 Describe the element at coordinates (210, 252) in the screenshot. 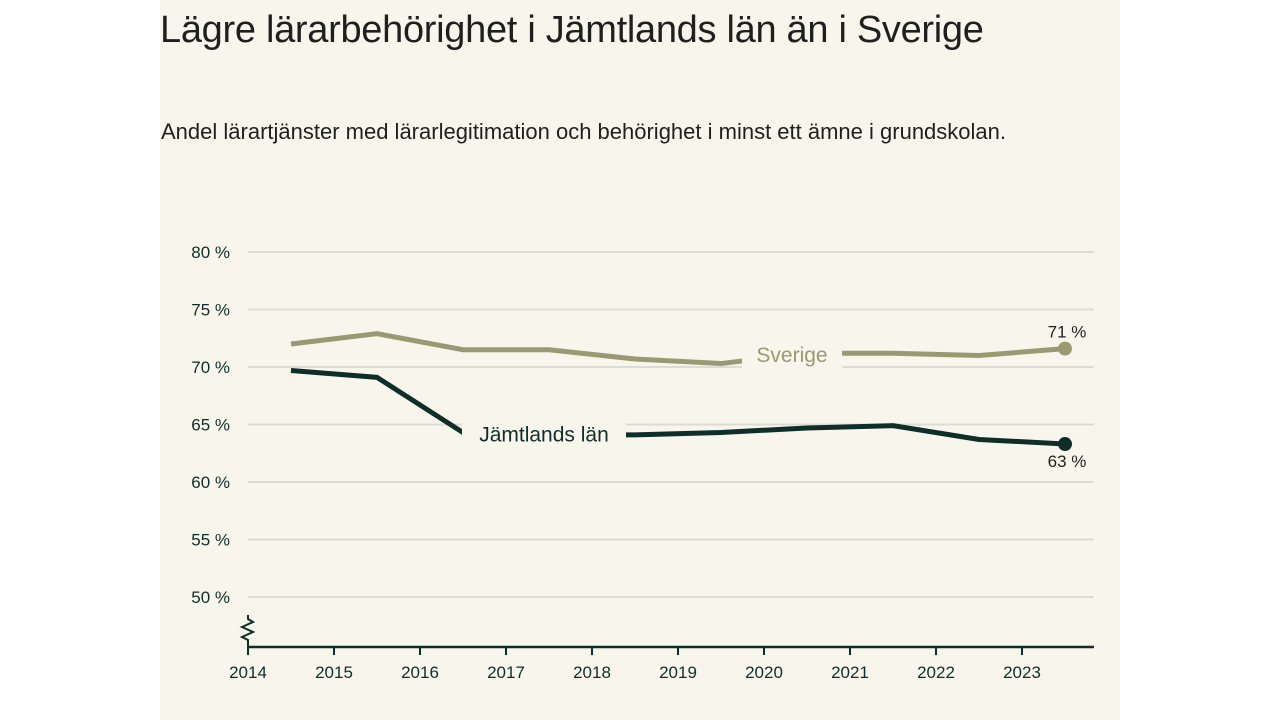

I see `y-tick-label: 80 %` at that location.